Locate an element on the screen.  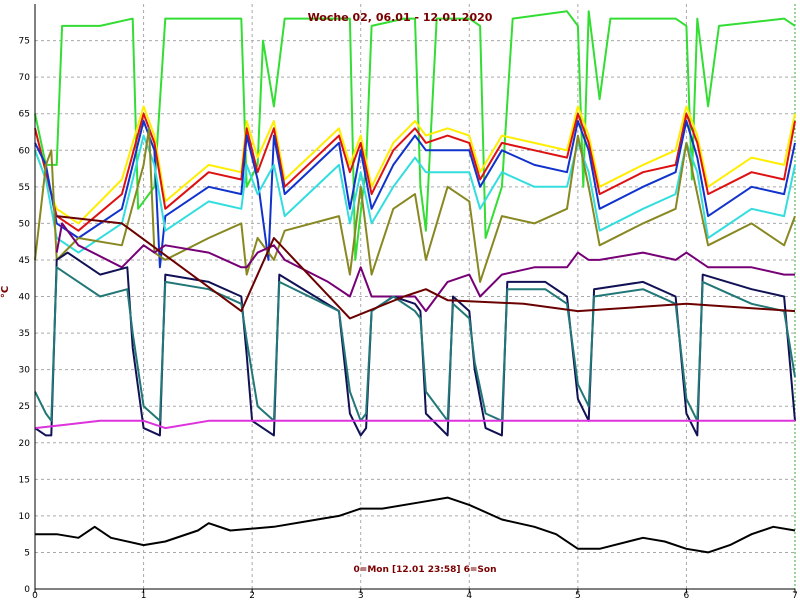
y-tick-label: 10 is located at coordinates (25, 517).